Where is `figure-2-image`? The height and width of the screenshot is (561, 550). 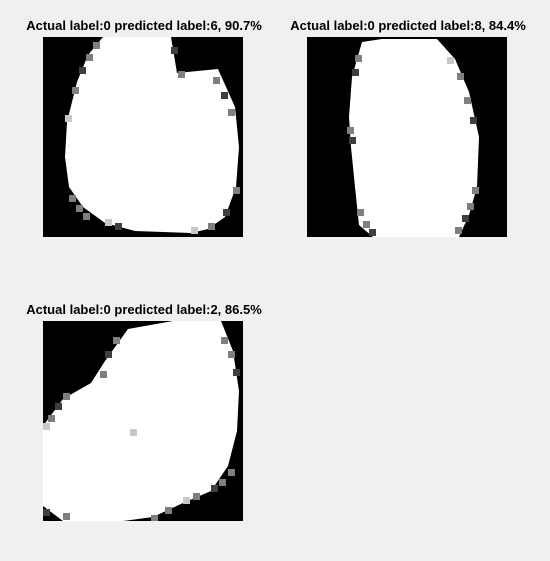
figure-2-image is located at coordinates (407, 137).